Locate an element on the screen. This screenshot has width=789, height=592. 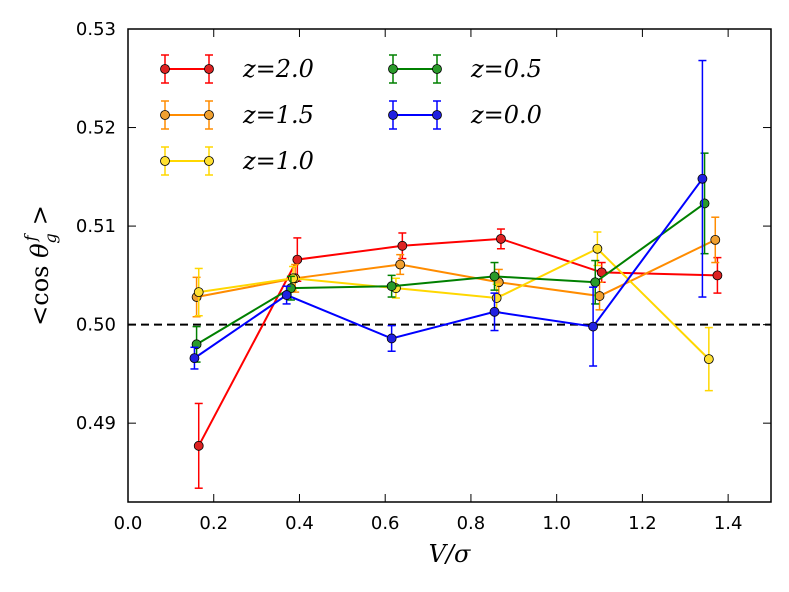
x-tick-label: 0.4 is located at coordinates (299, 523).